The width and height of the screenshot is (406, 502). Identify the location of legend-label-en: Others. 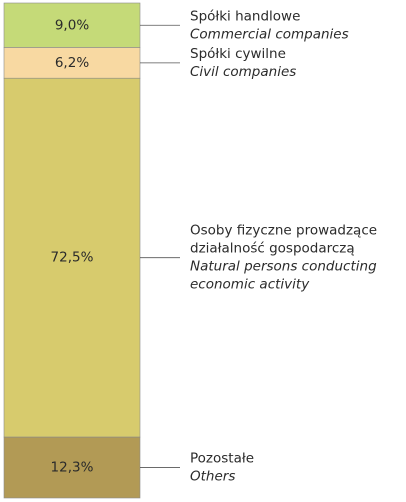
(212, 477).